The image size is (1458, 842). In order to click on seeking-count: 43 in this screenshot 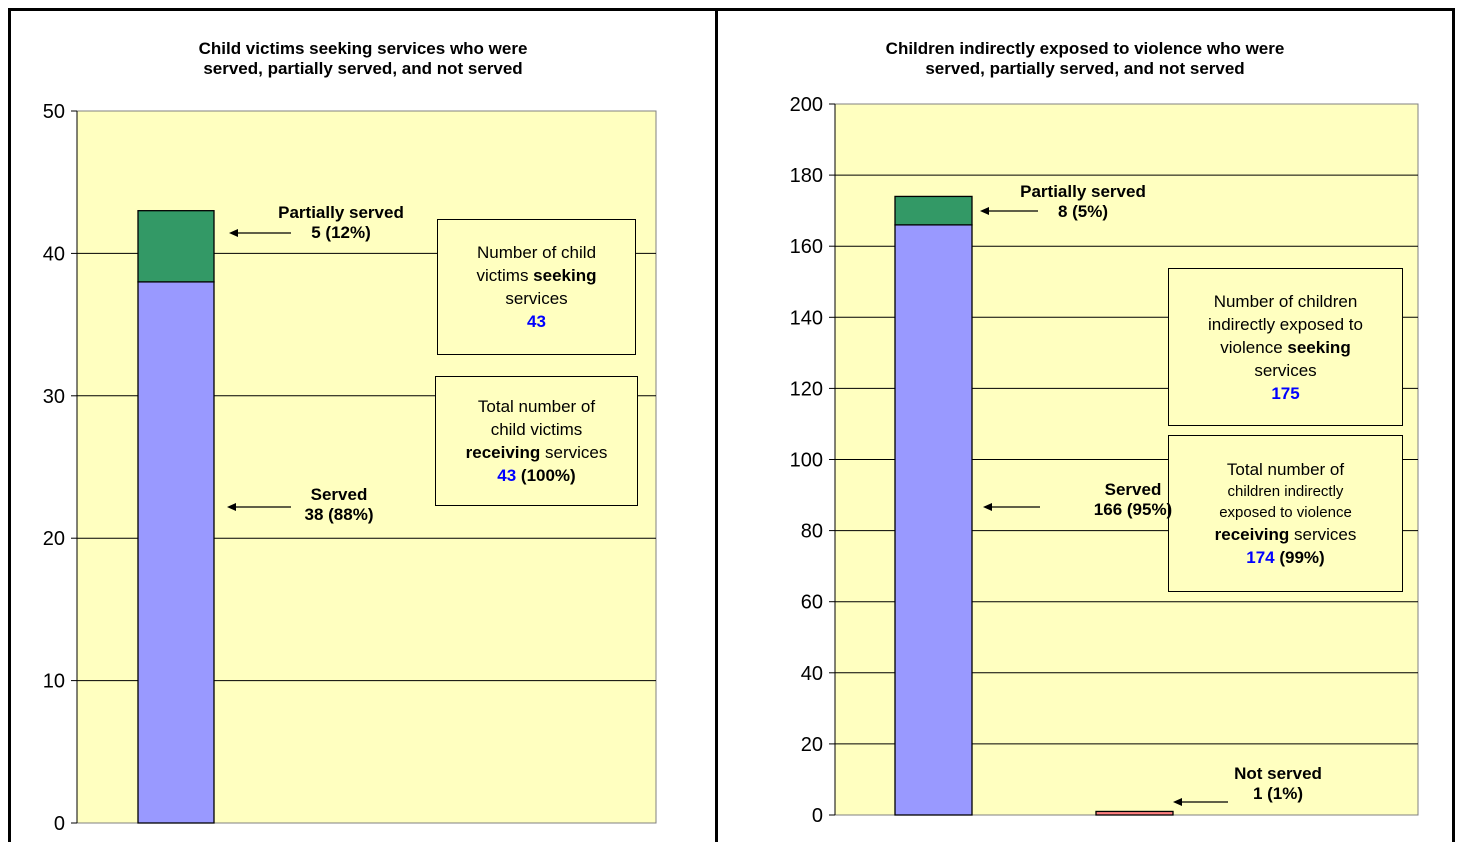, I will do `click(536, 321)`.